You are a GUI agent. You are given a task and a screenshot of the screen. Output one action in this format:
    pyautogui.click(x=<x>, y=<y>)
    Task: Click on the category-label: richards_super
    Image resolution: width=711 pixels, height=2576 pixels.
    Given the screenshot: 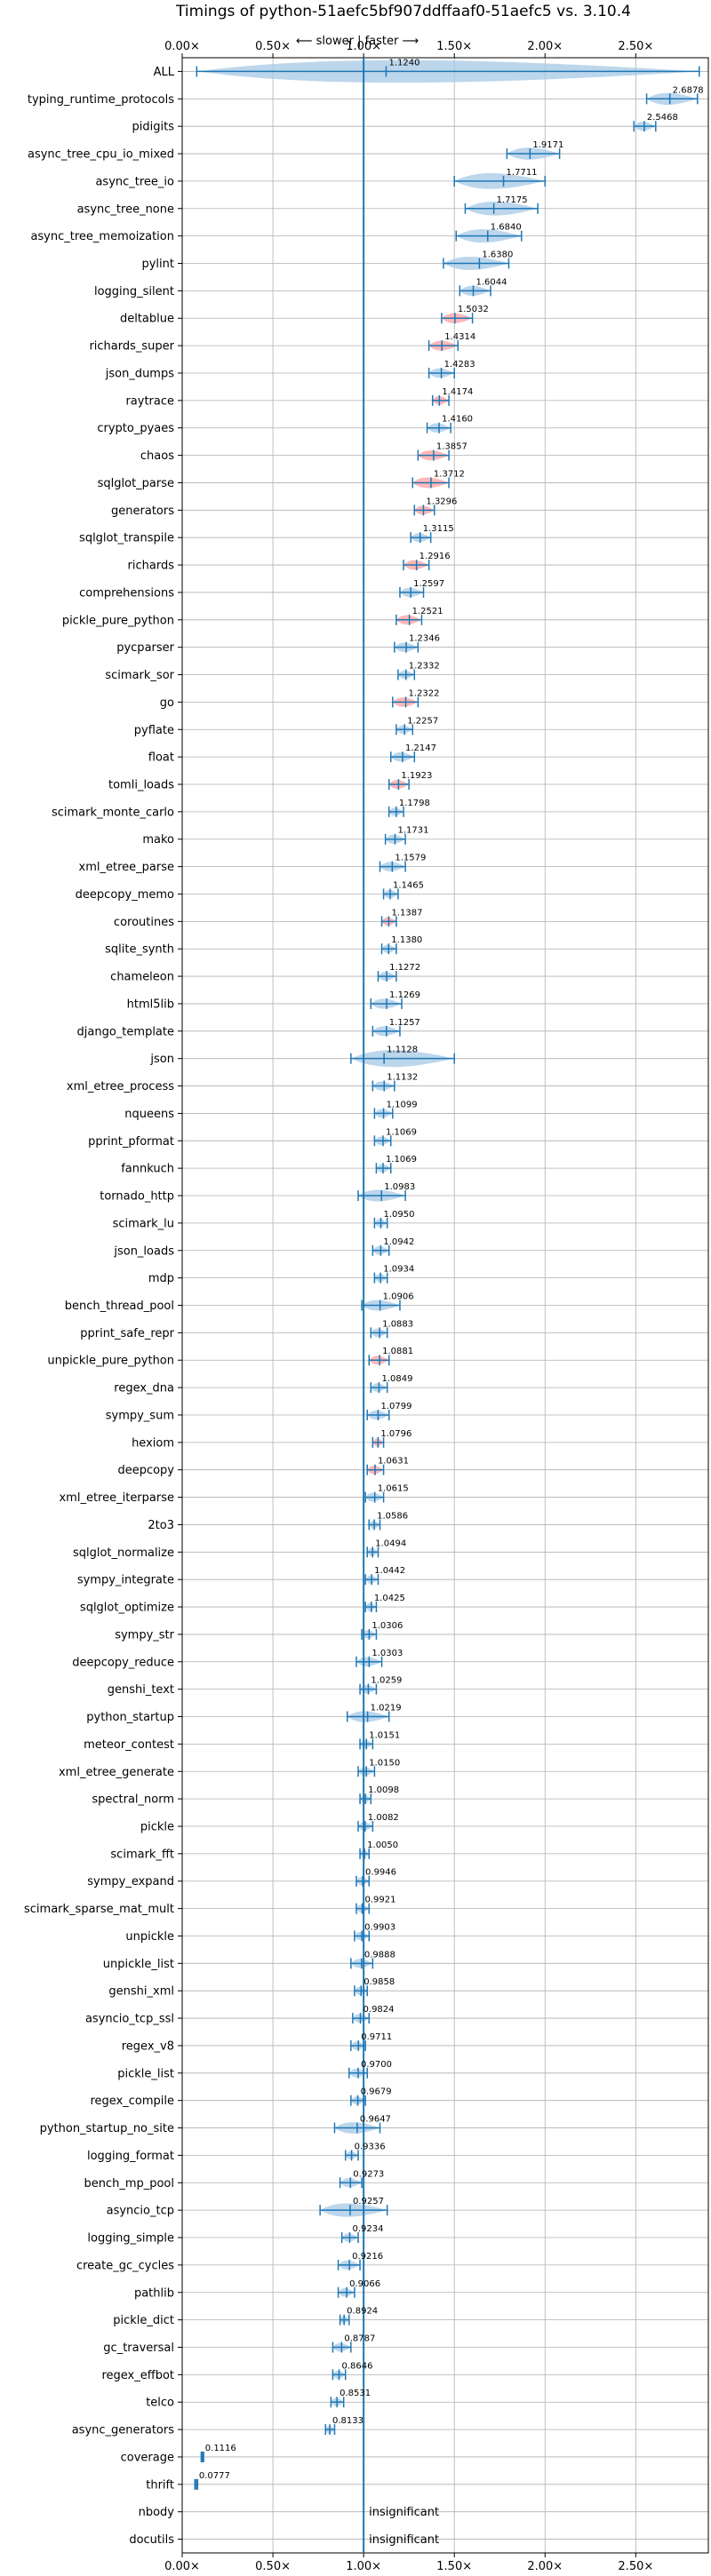 What is the action you would take?
    pyautogui.click(x=131, y=347)
    